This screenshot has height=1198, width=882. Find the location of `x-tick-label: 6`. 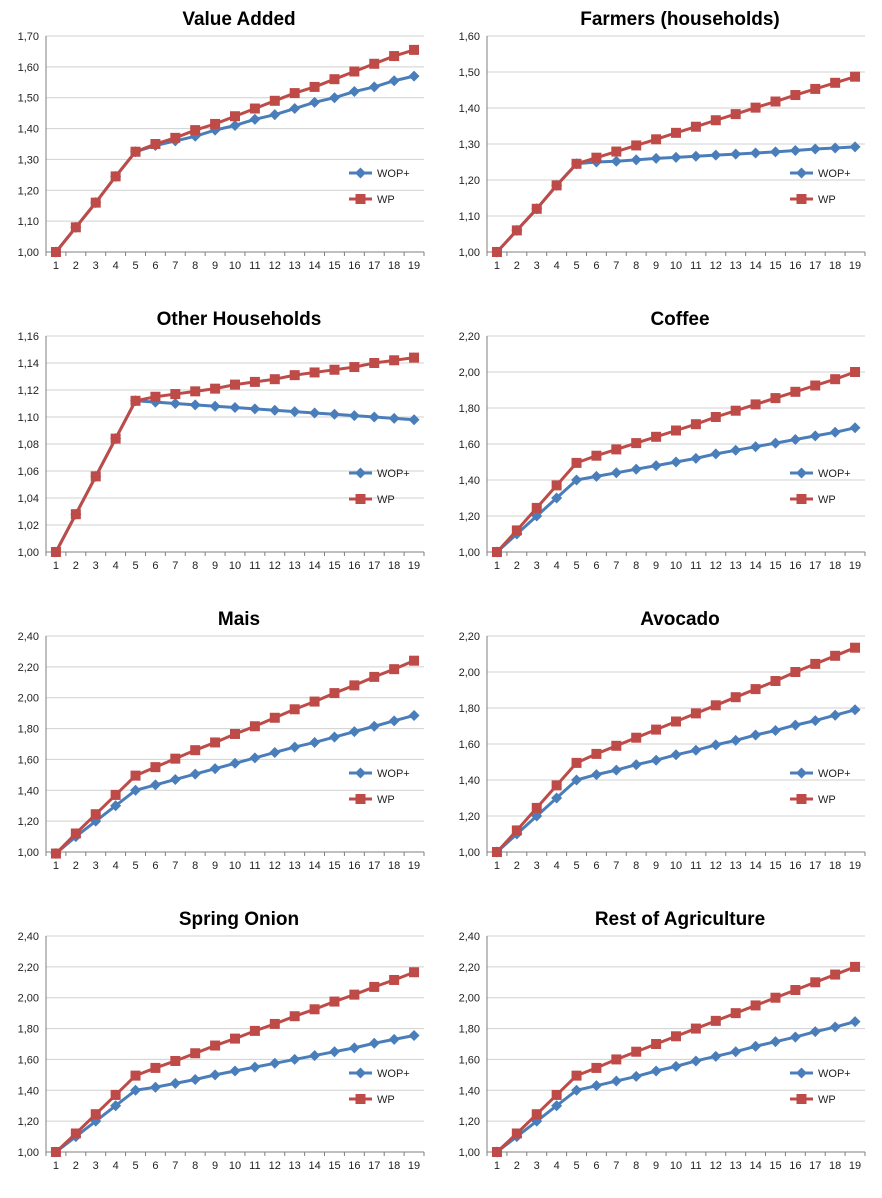

x-tick-label: 6 is located at coordinates (596, 1166).